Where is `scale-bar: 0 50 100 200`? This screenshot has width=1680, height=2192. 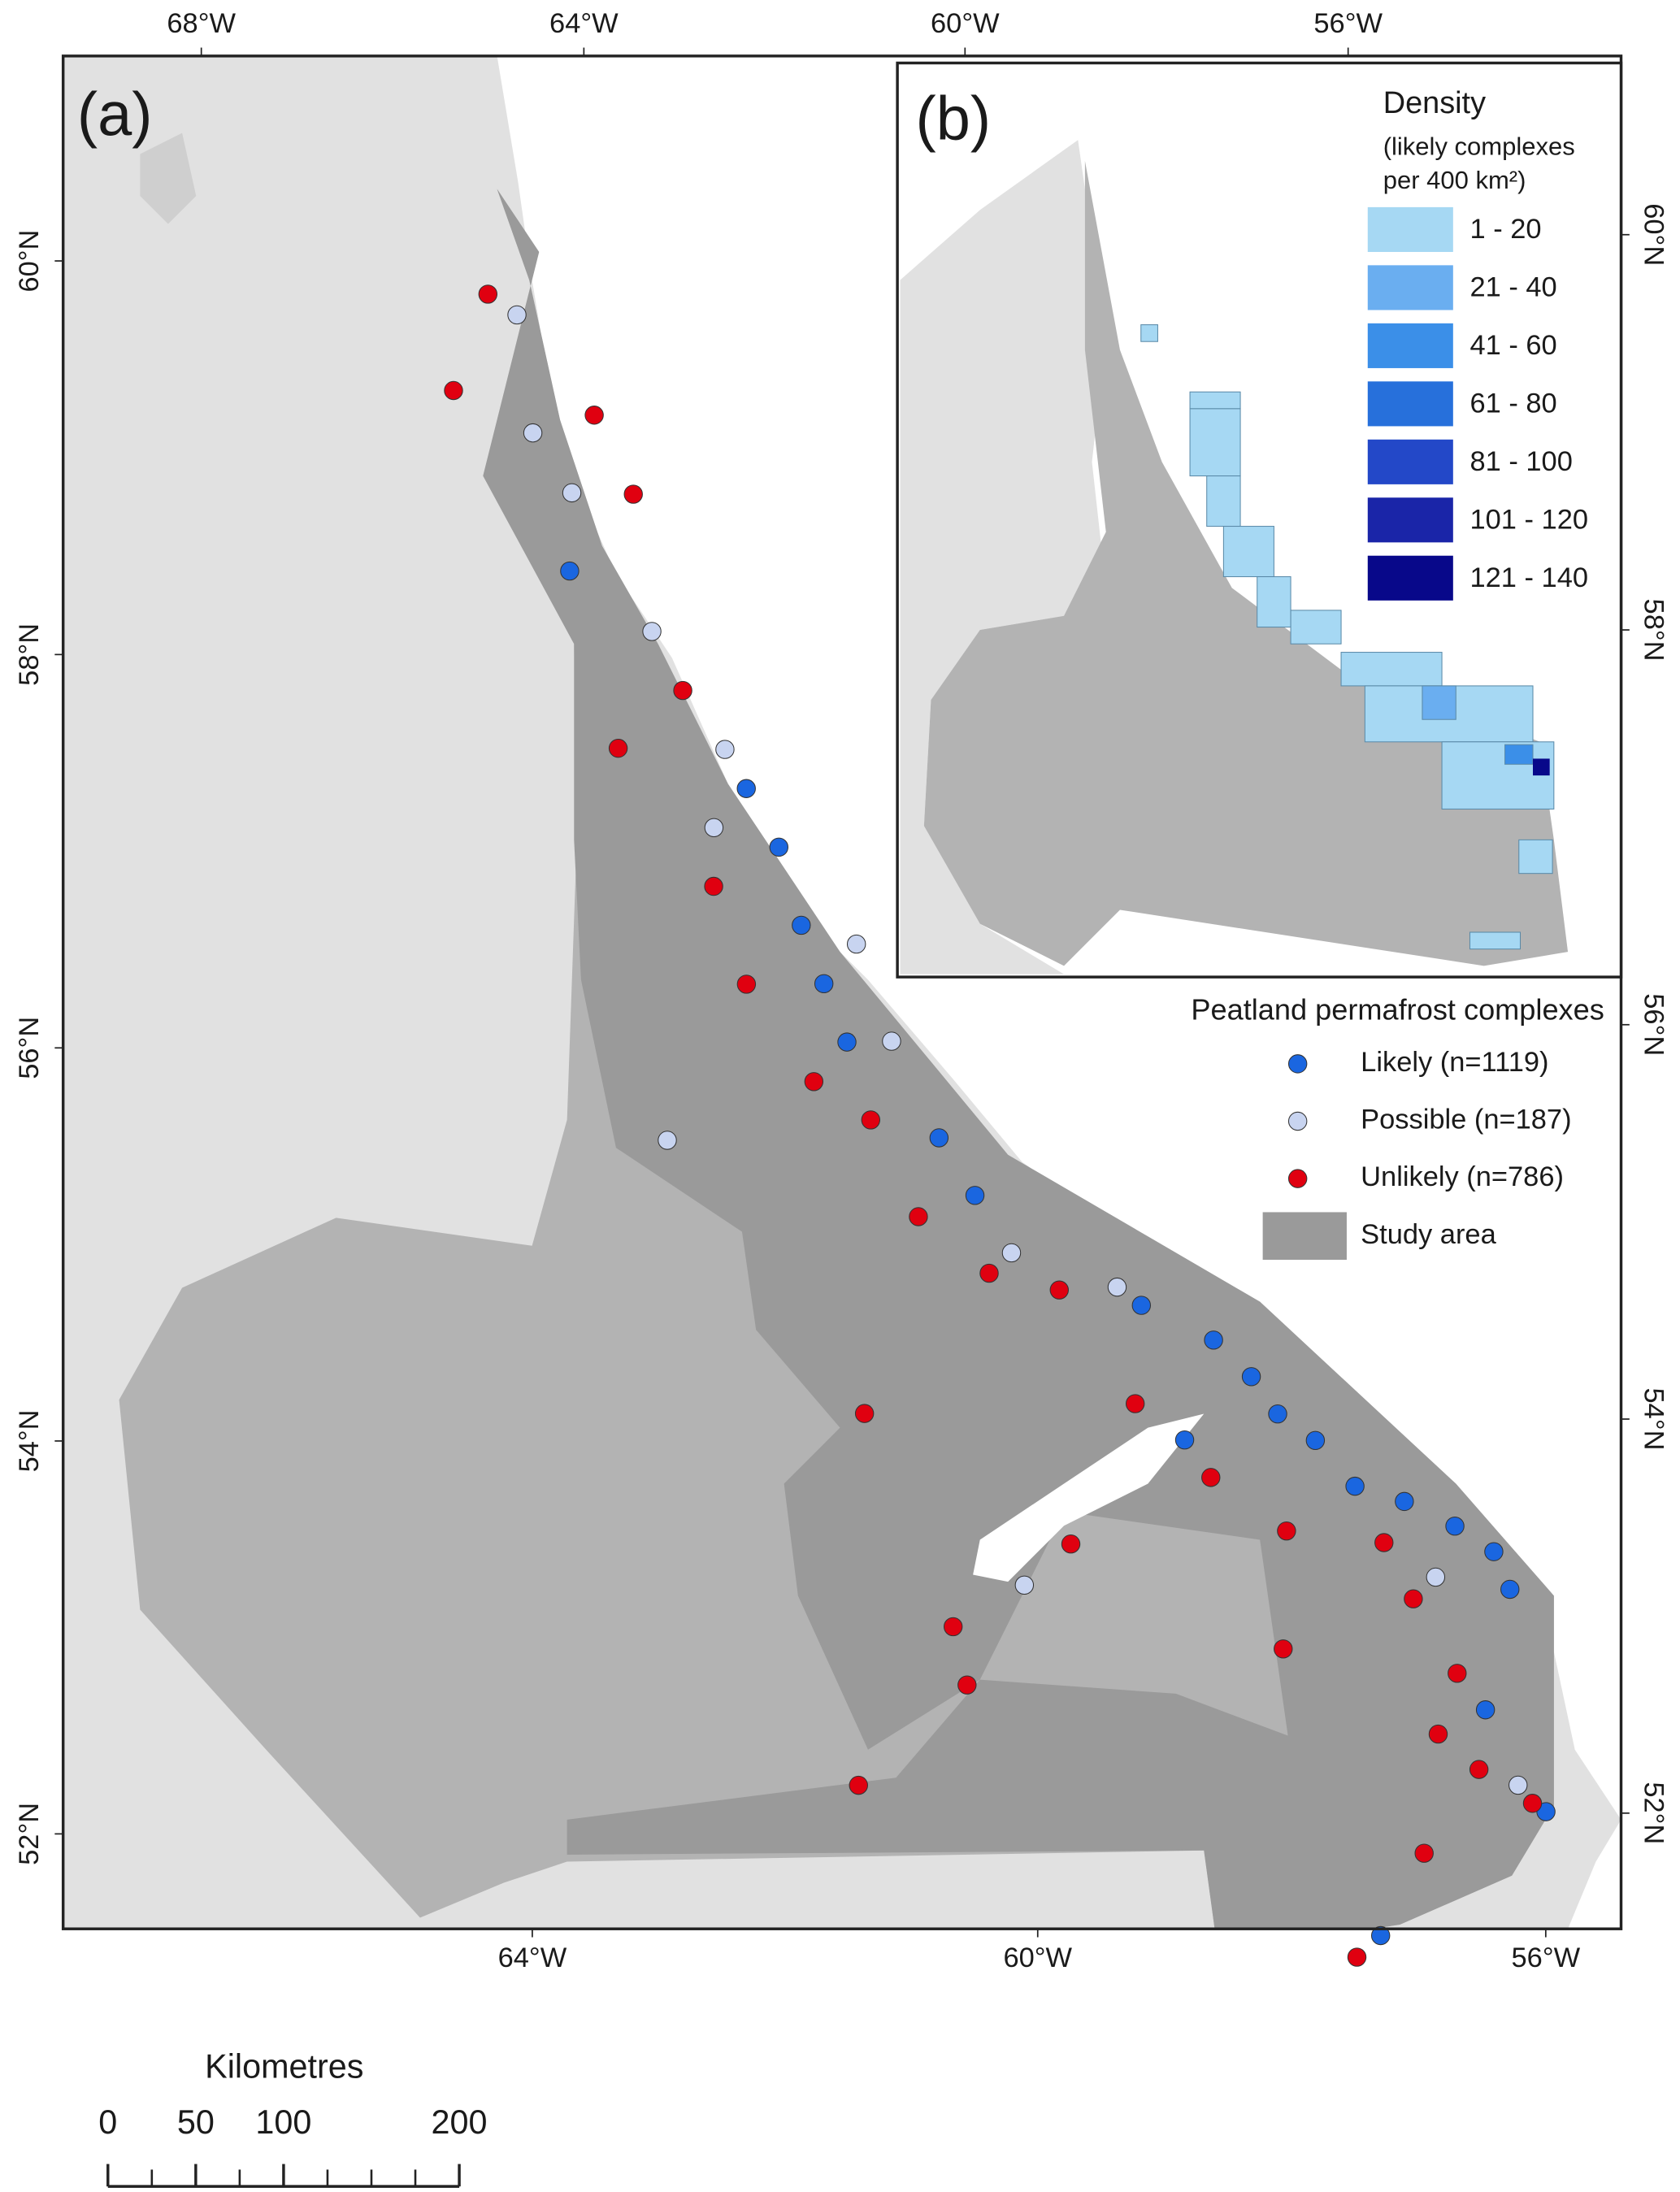 scale-bar: 0 50 100 200 is located at coordinates (293, 2145).